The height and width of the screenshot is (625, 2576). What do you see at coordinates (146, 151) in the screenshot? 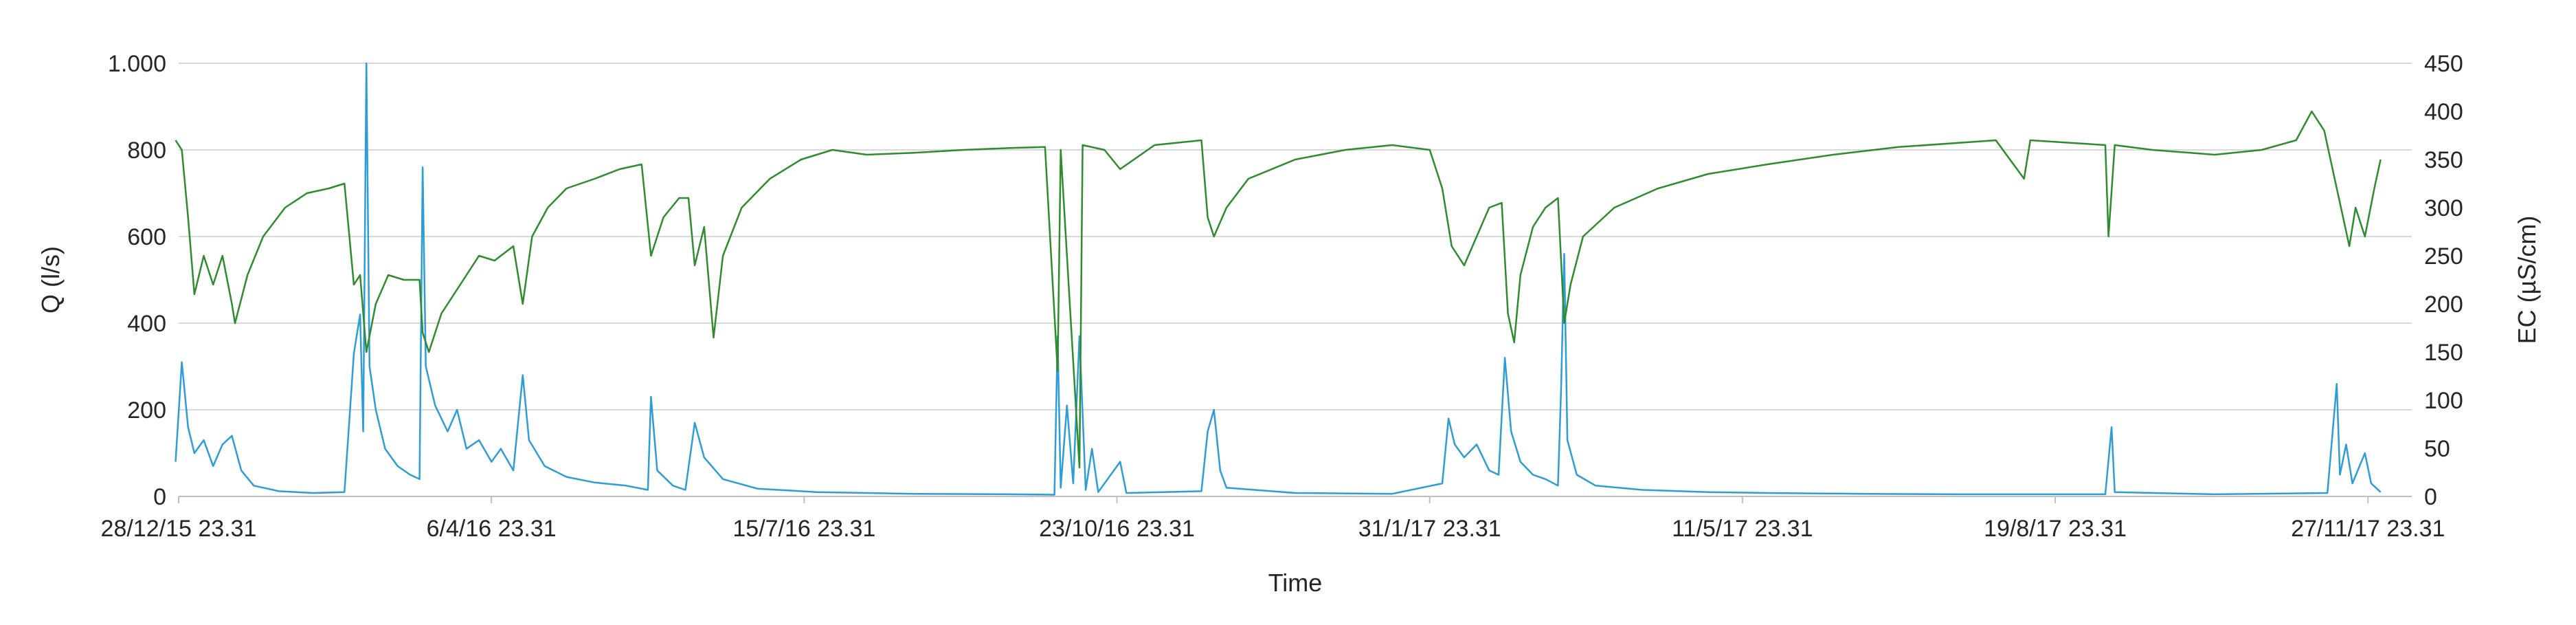
I see `left-tick-label: 800` at bounding box center [146, 151].